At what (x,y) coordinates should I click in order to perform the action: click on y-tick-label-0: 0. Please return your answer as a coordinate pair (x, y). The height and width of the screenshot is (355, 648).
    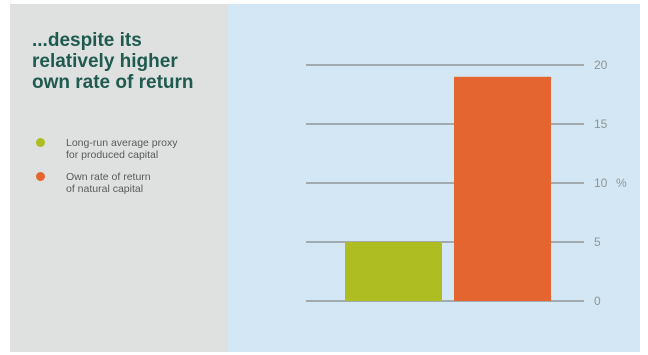
    Looking at the image, I should click on (597, 301).